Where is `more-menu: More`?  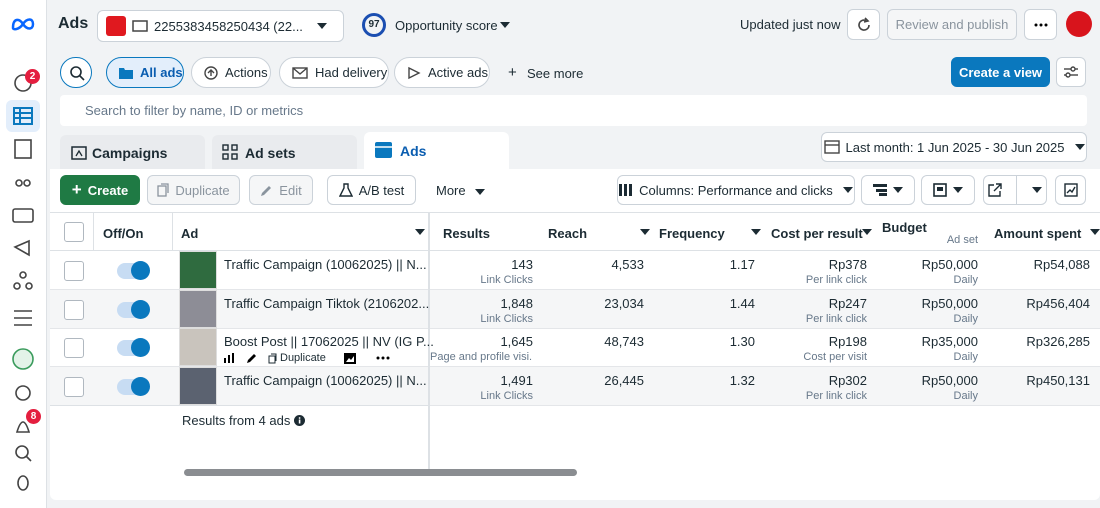 more-menu: More is located at coordinates (461, 190).